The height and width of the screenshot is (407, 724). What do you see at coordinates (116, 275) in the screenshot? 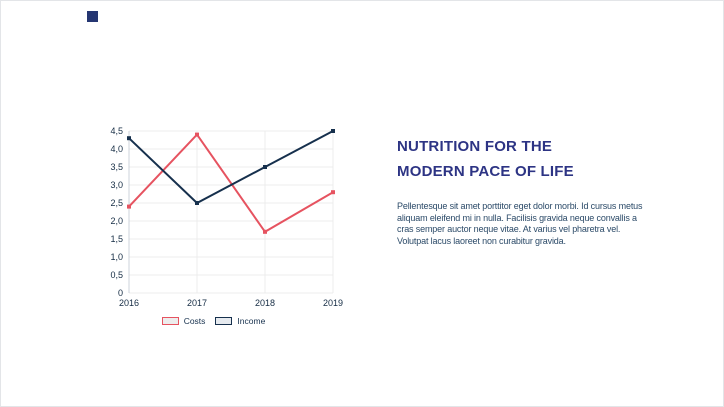
I see `y-tick-label: 0,5` at bounding box center [116, 275].